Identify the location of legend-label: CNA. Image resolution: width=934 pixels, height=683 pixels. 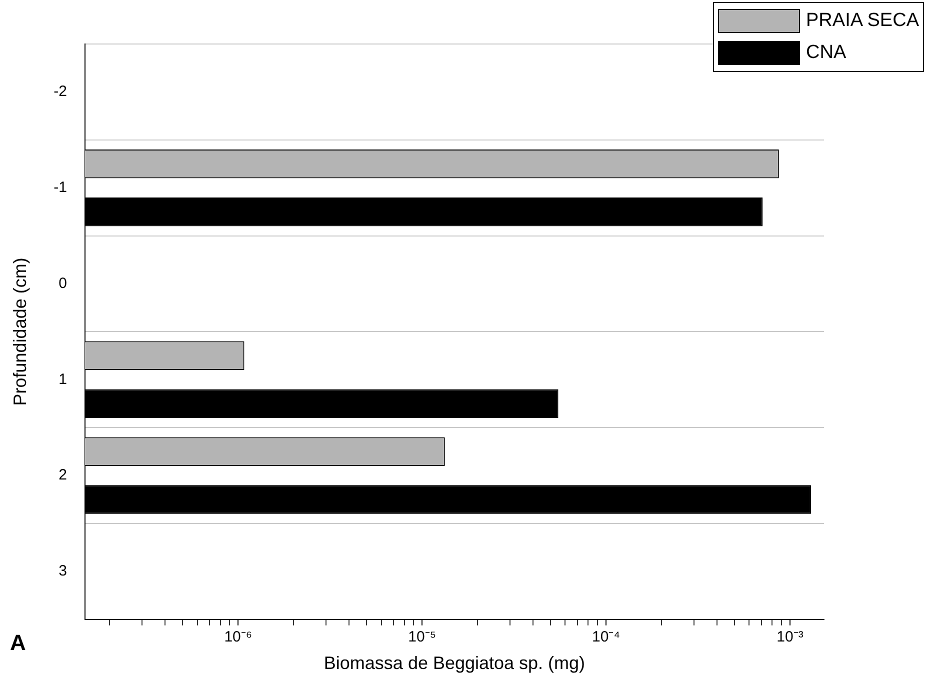
(826, 53).